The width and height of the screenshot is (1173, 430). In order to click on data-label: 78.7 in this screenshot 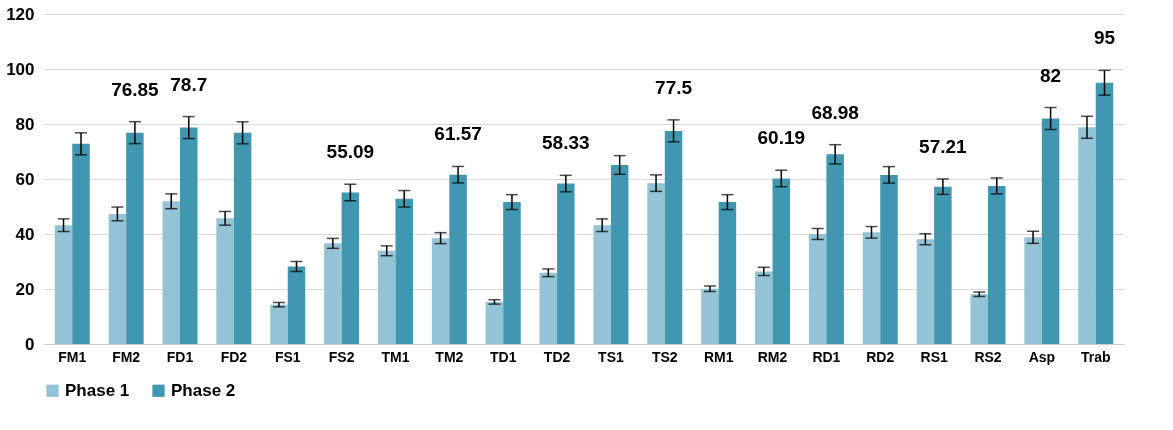, I will do `click(189, 84)`.